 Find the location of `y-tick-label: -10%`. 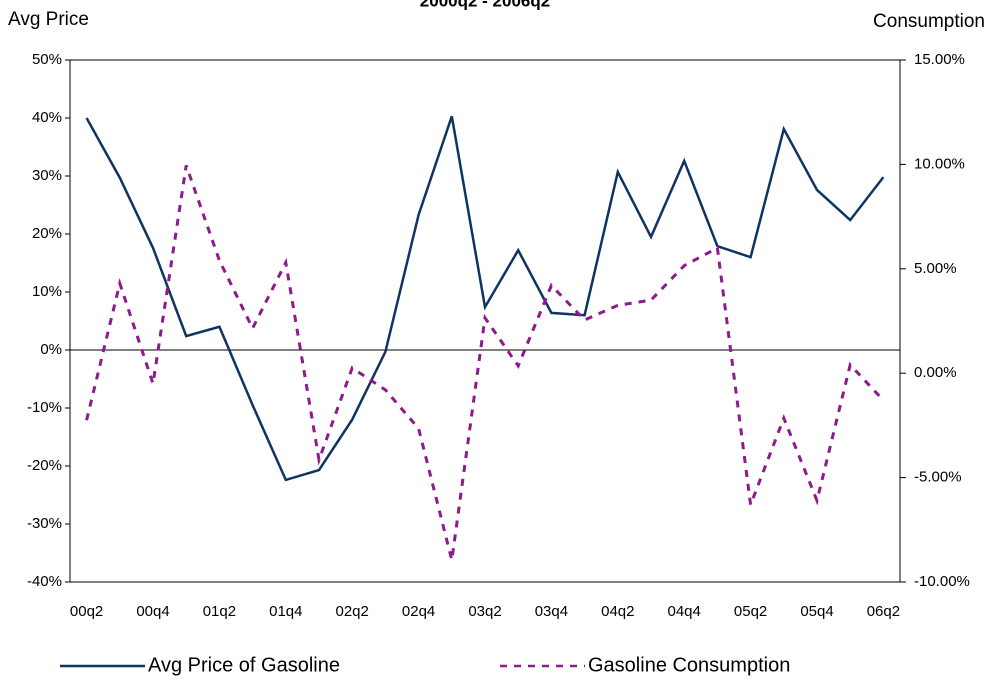

y-tick-label: -10% is located at coordinates (44, 407).